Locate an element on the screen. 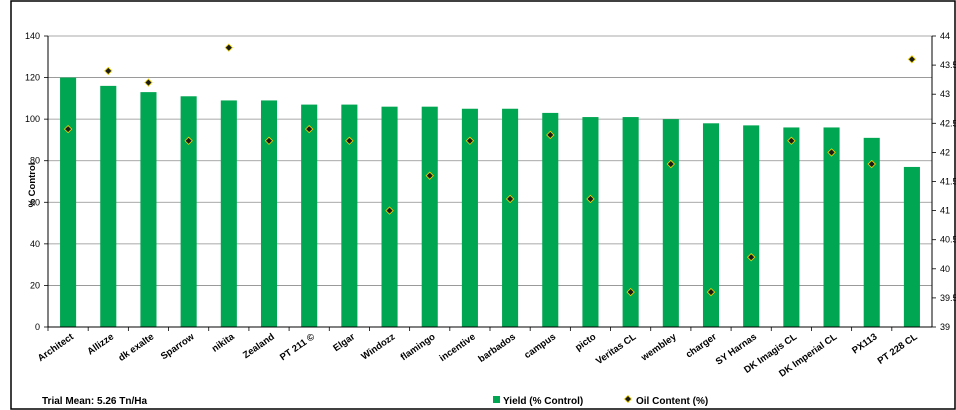 This screenshot has width=956, height=410. y-tick-label: 20 is located at coordinates (35, 285).